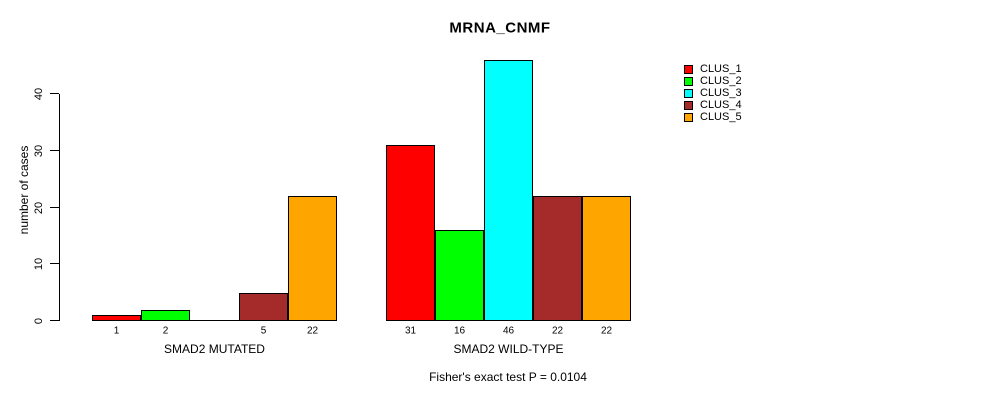  What do you see at coordinates (263, 307) in the screenshot?
I see `bar-clus_4-group1` at bounding box center [263, 307].